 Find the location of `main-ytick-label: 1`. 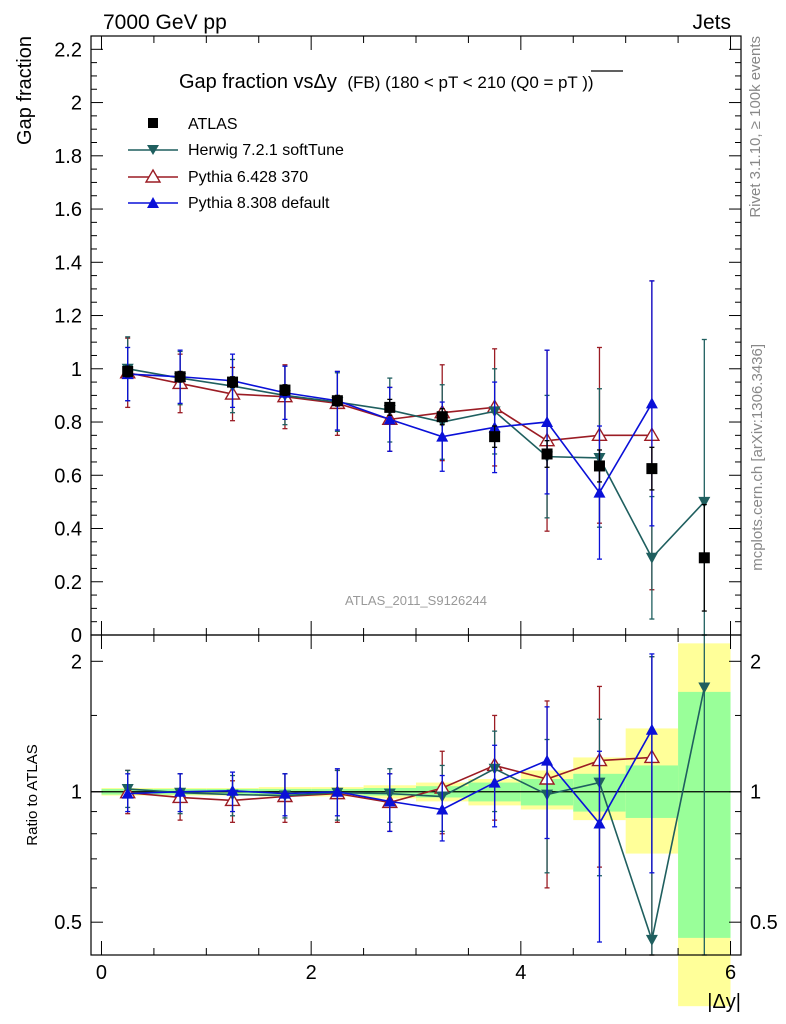

main-ytick-label: 1 is located at coordinates (76, 370).